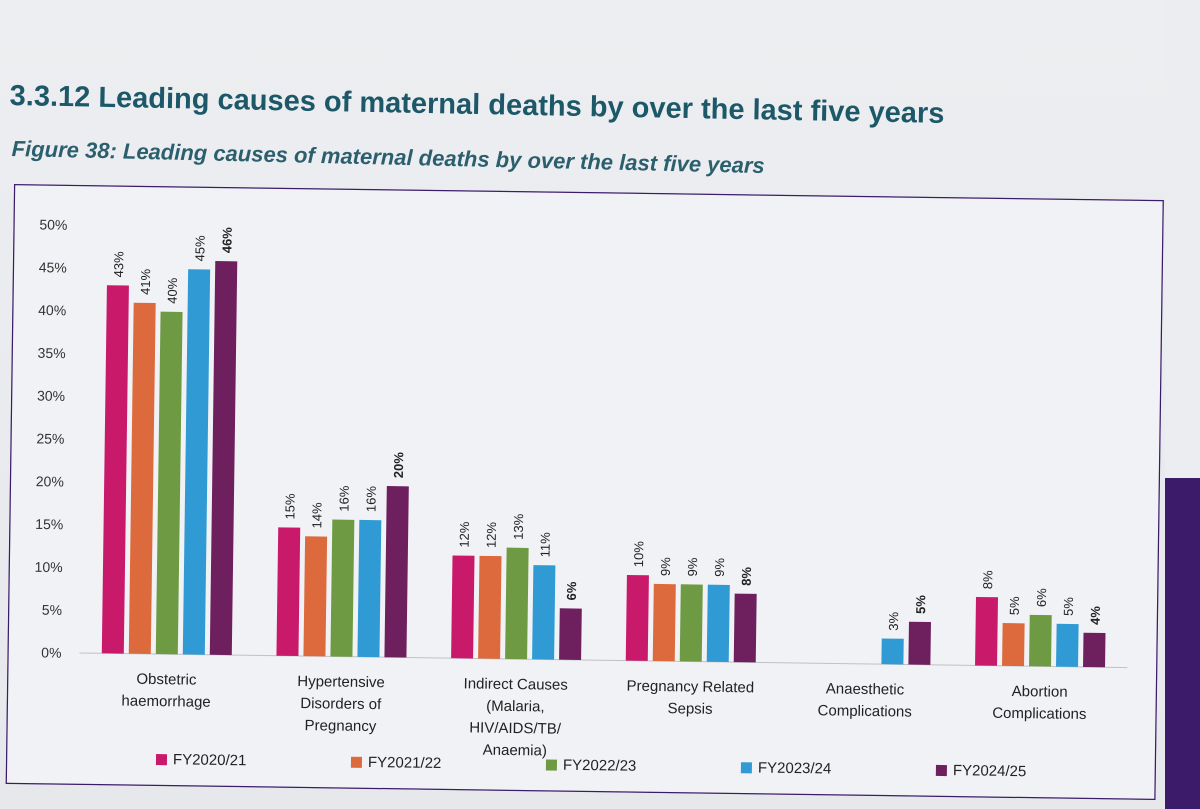 The image size is (1200, 809). What do you see at coordinates (226, 240) in the screenshot?
I see `data-label: 46%` at bounding box center [226, 240].